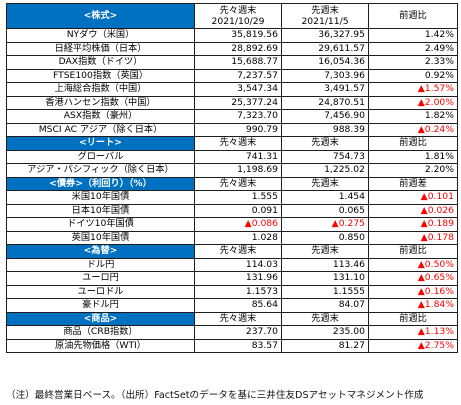 The height and width of the screenshot is (405, 461). What do you see at coordinates (413, 75) in the screenshot?
I see `weekly-change: 0.92%` at bounding box center [413, 75].